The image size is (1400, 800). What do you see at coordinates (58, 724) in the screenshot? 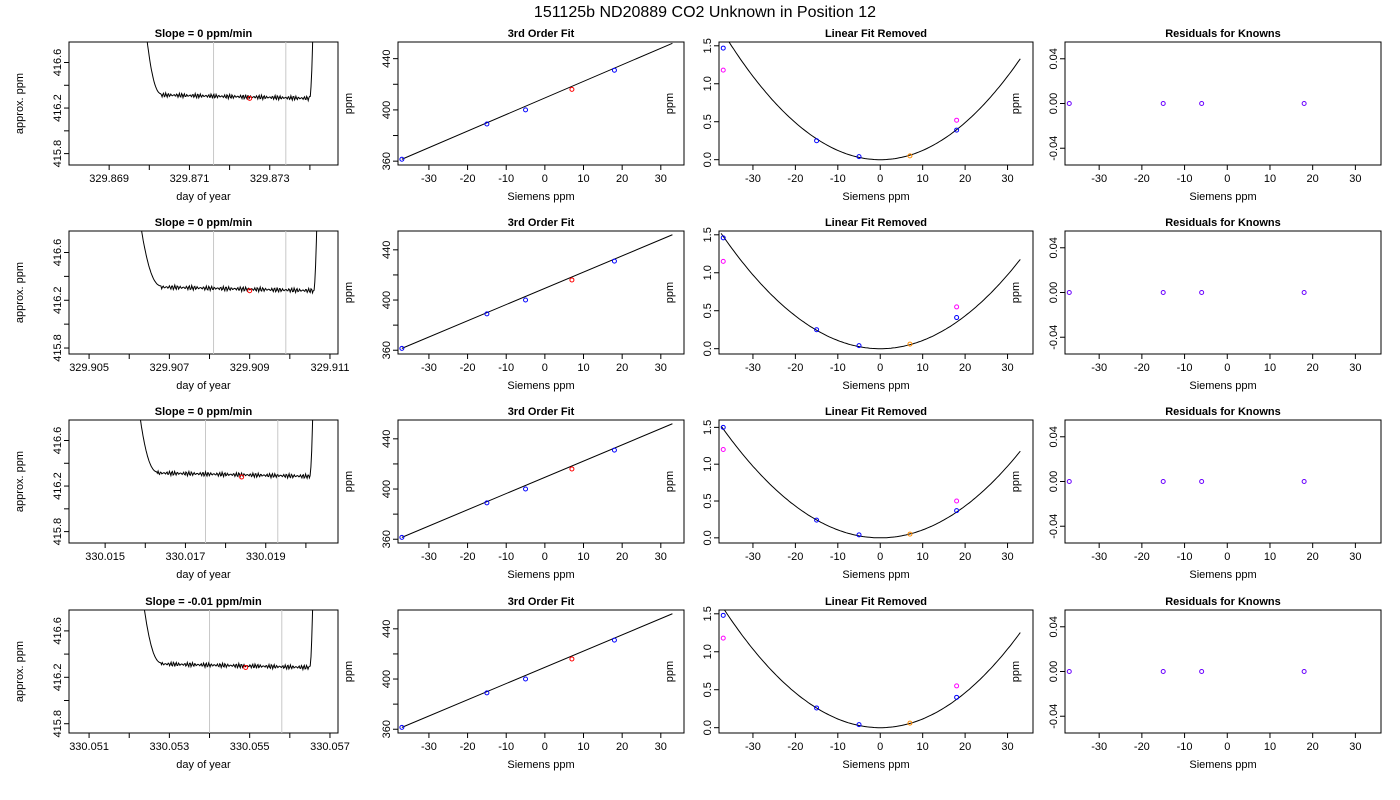
I see `y-tick-label: 415.8` at bounding box center [58, 724].